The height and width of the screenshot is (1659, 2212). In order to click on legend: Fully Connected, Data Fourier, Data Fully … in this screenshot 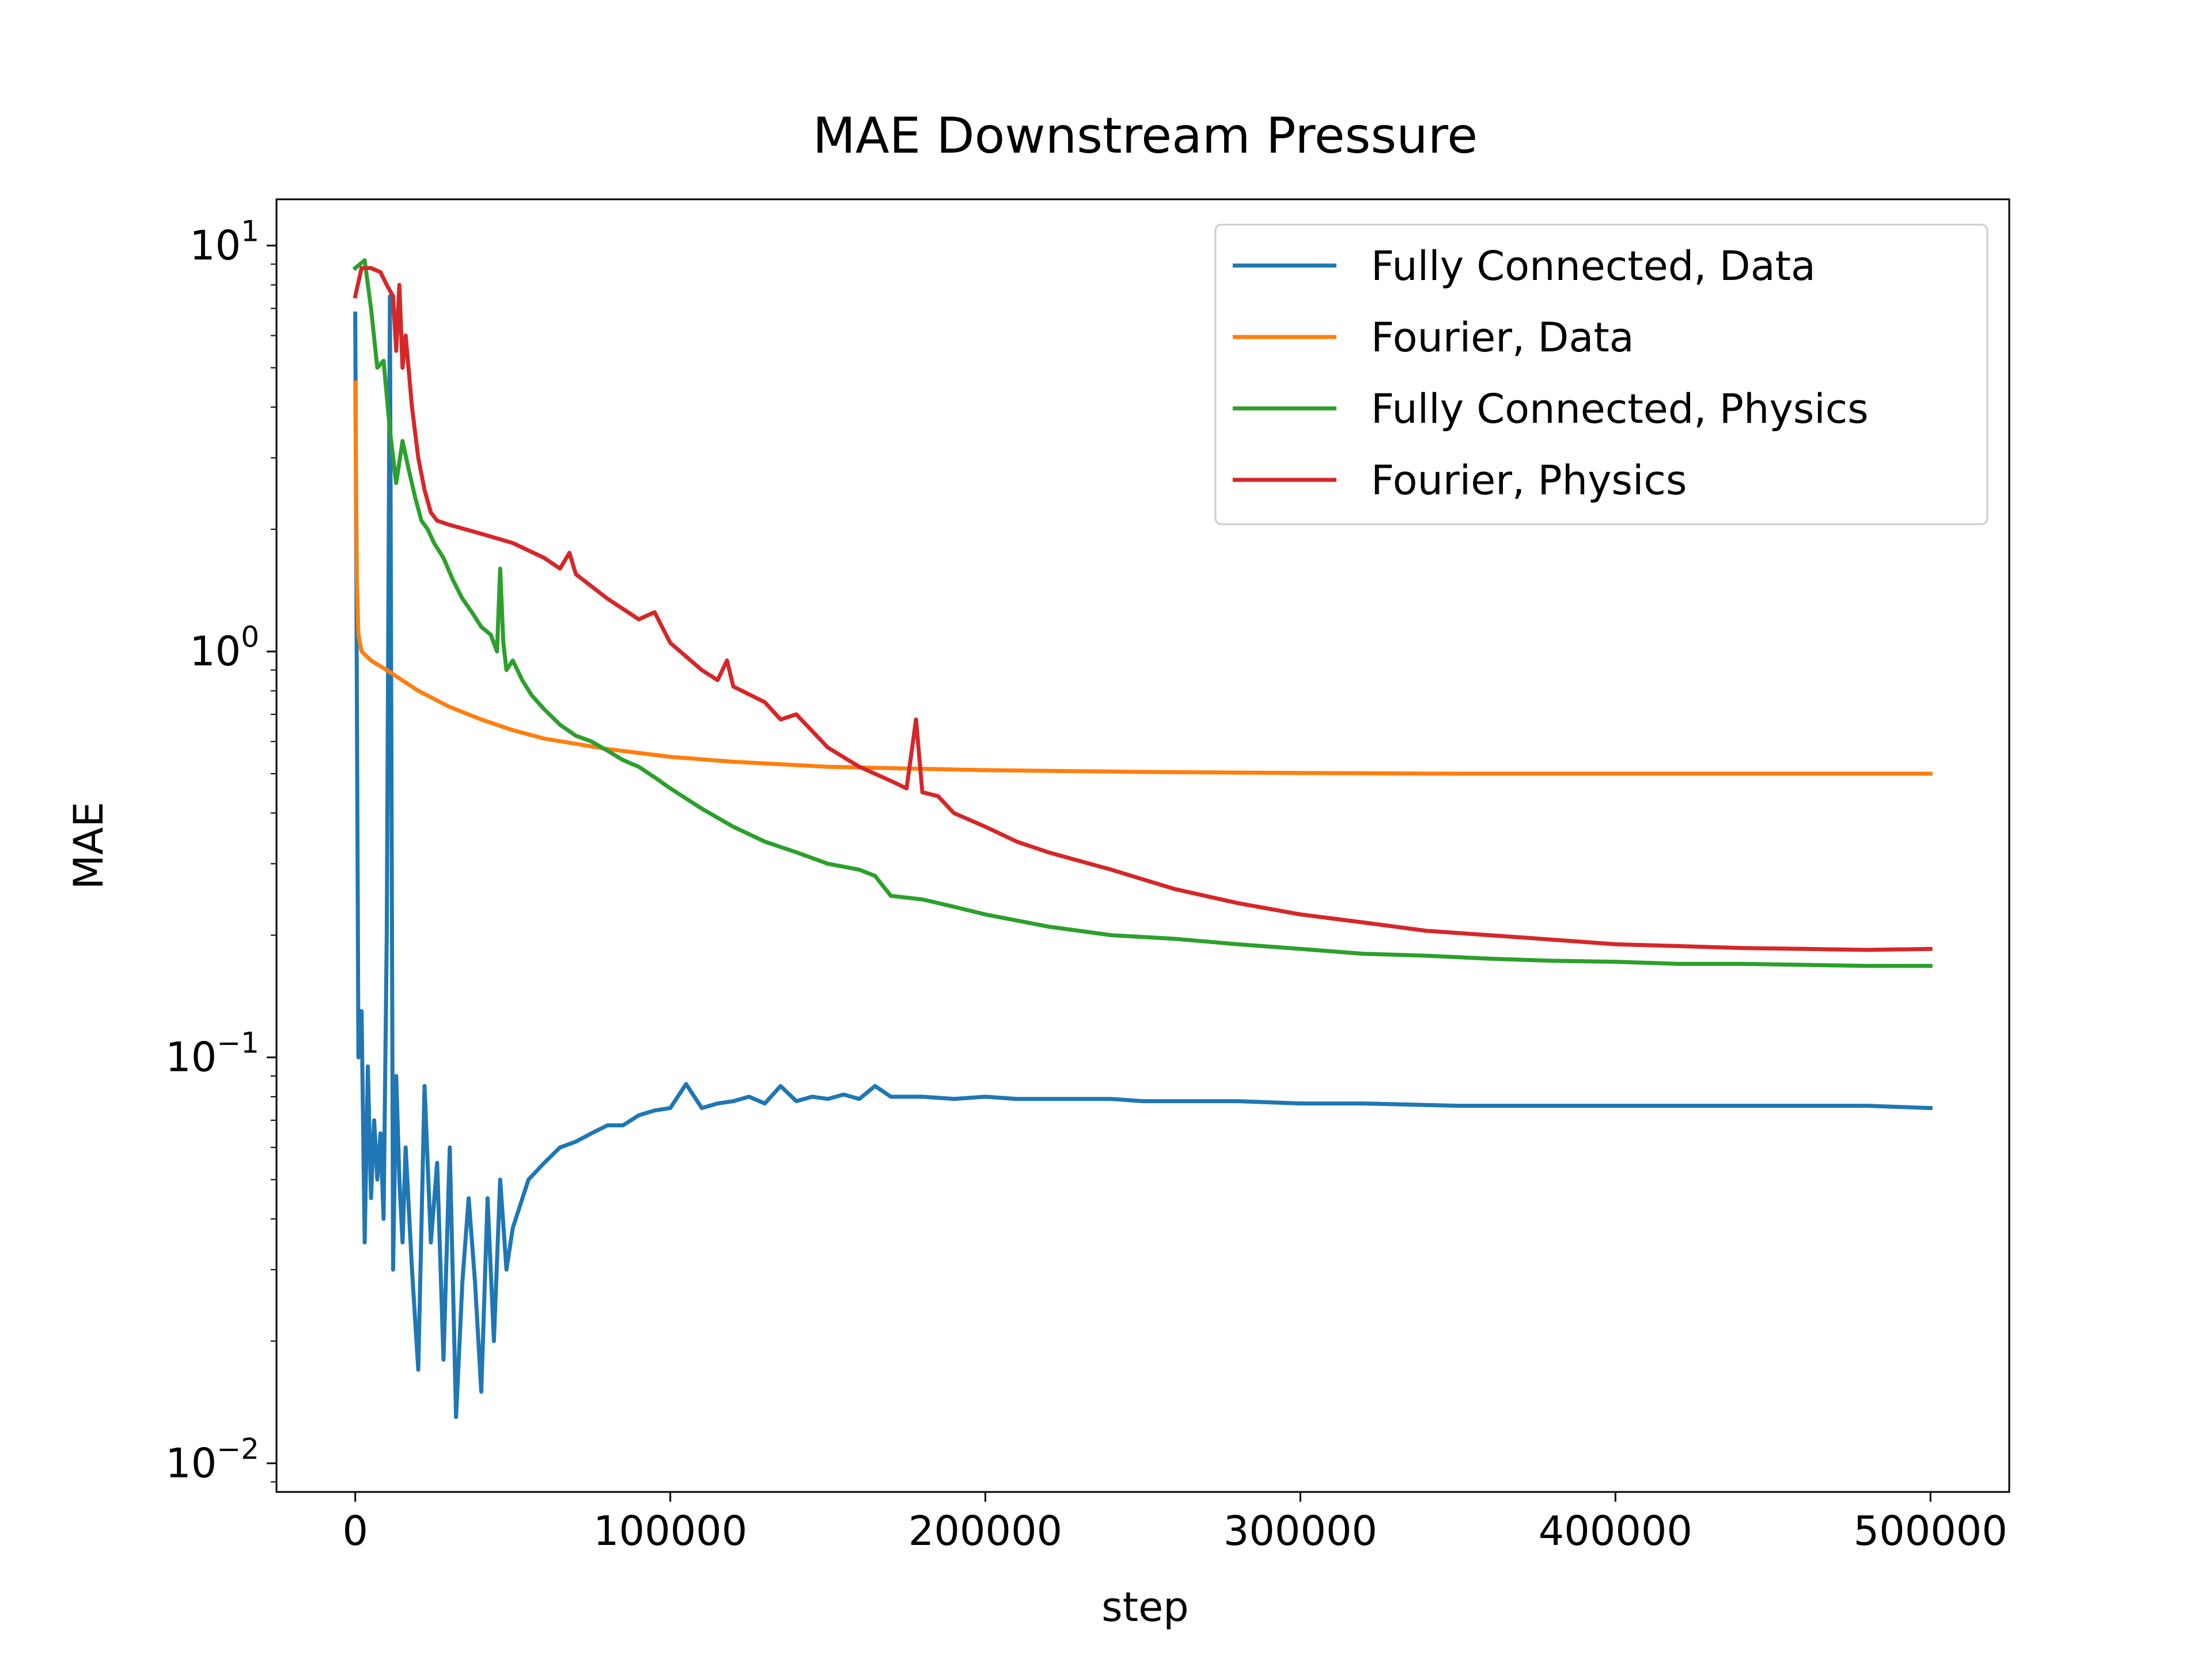, I will do `click(1601, 374)`.